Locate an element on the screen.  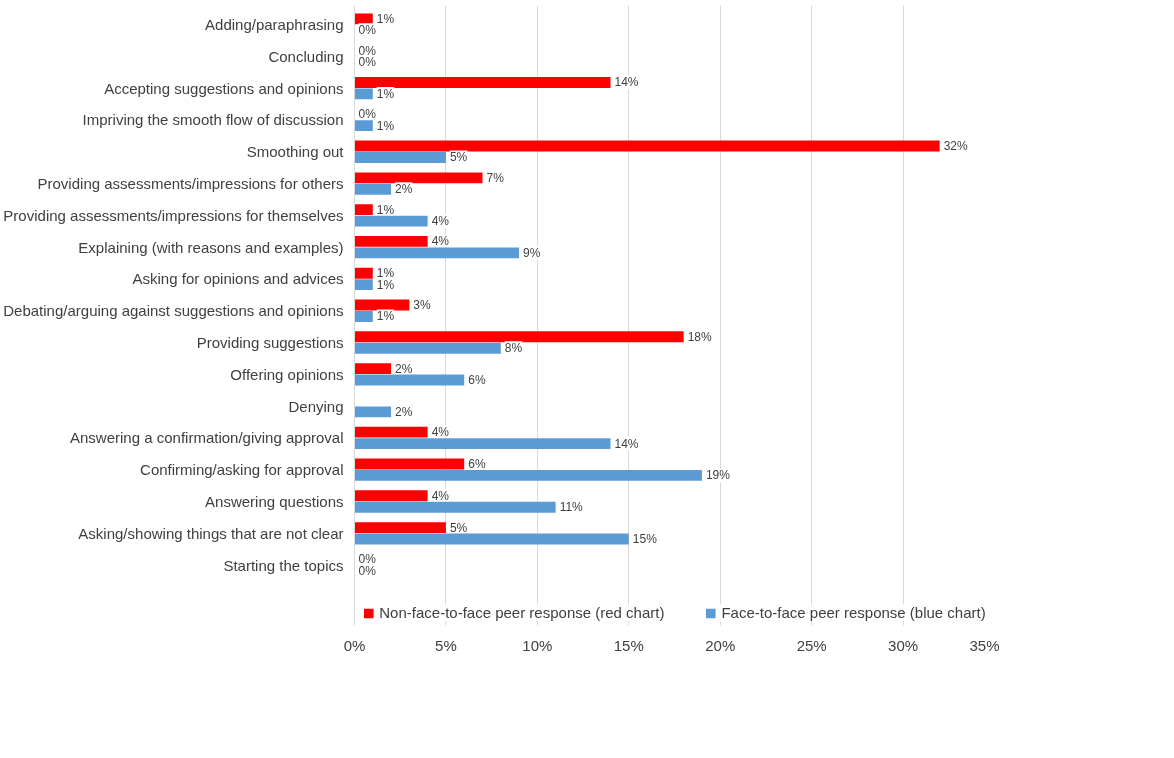
y-tick-label: Asking/showing things that are not clear is located at coordinates (211, 533).